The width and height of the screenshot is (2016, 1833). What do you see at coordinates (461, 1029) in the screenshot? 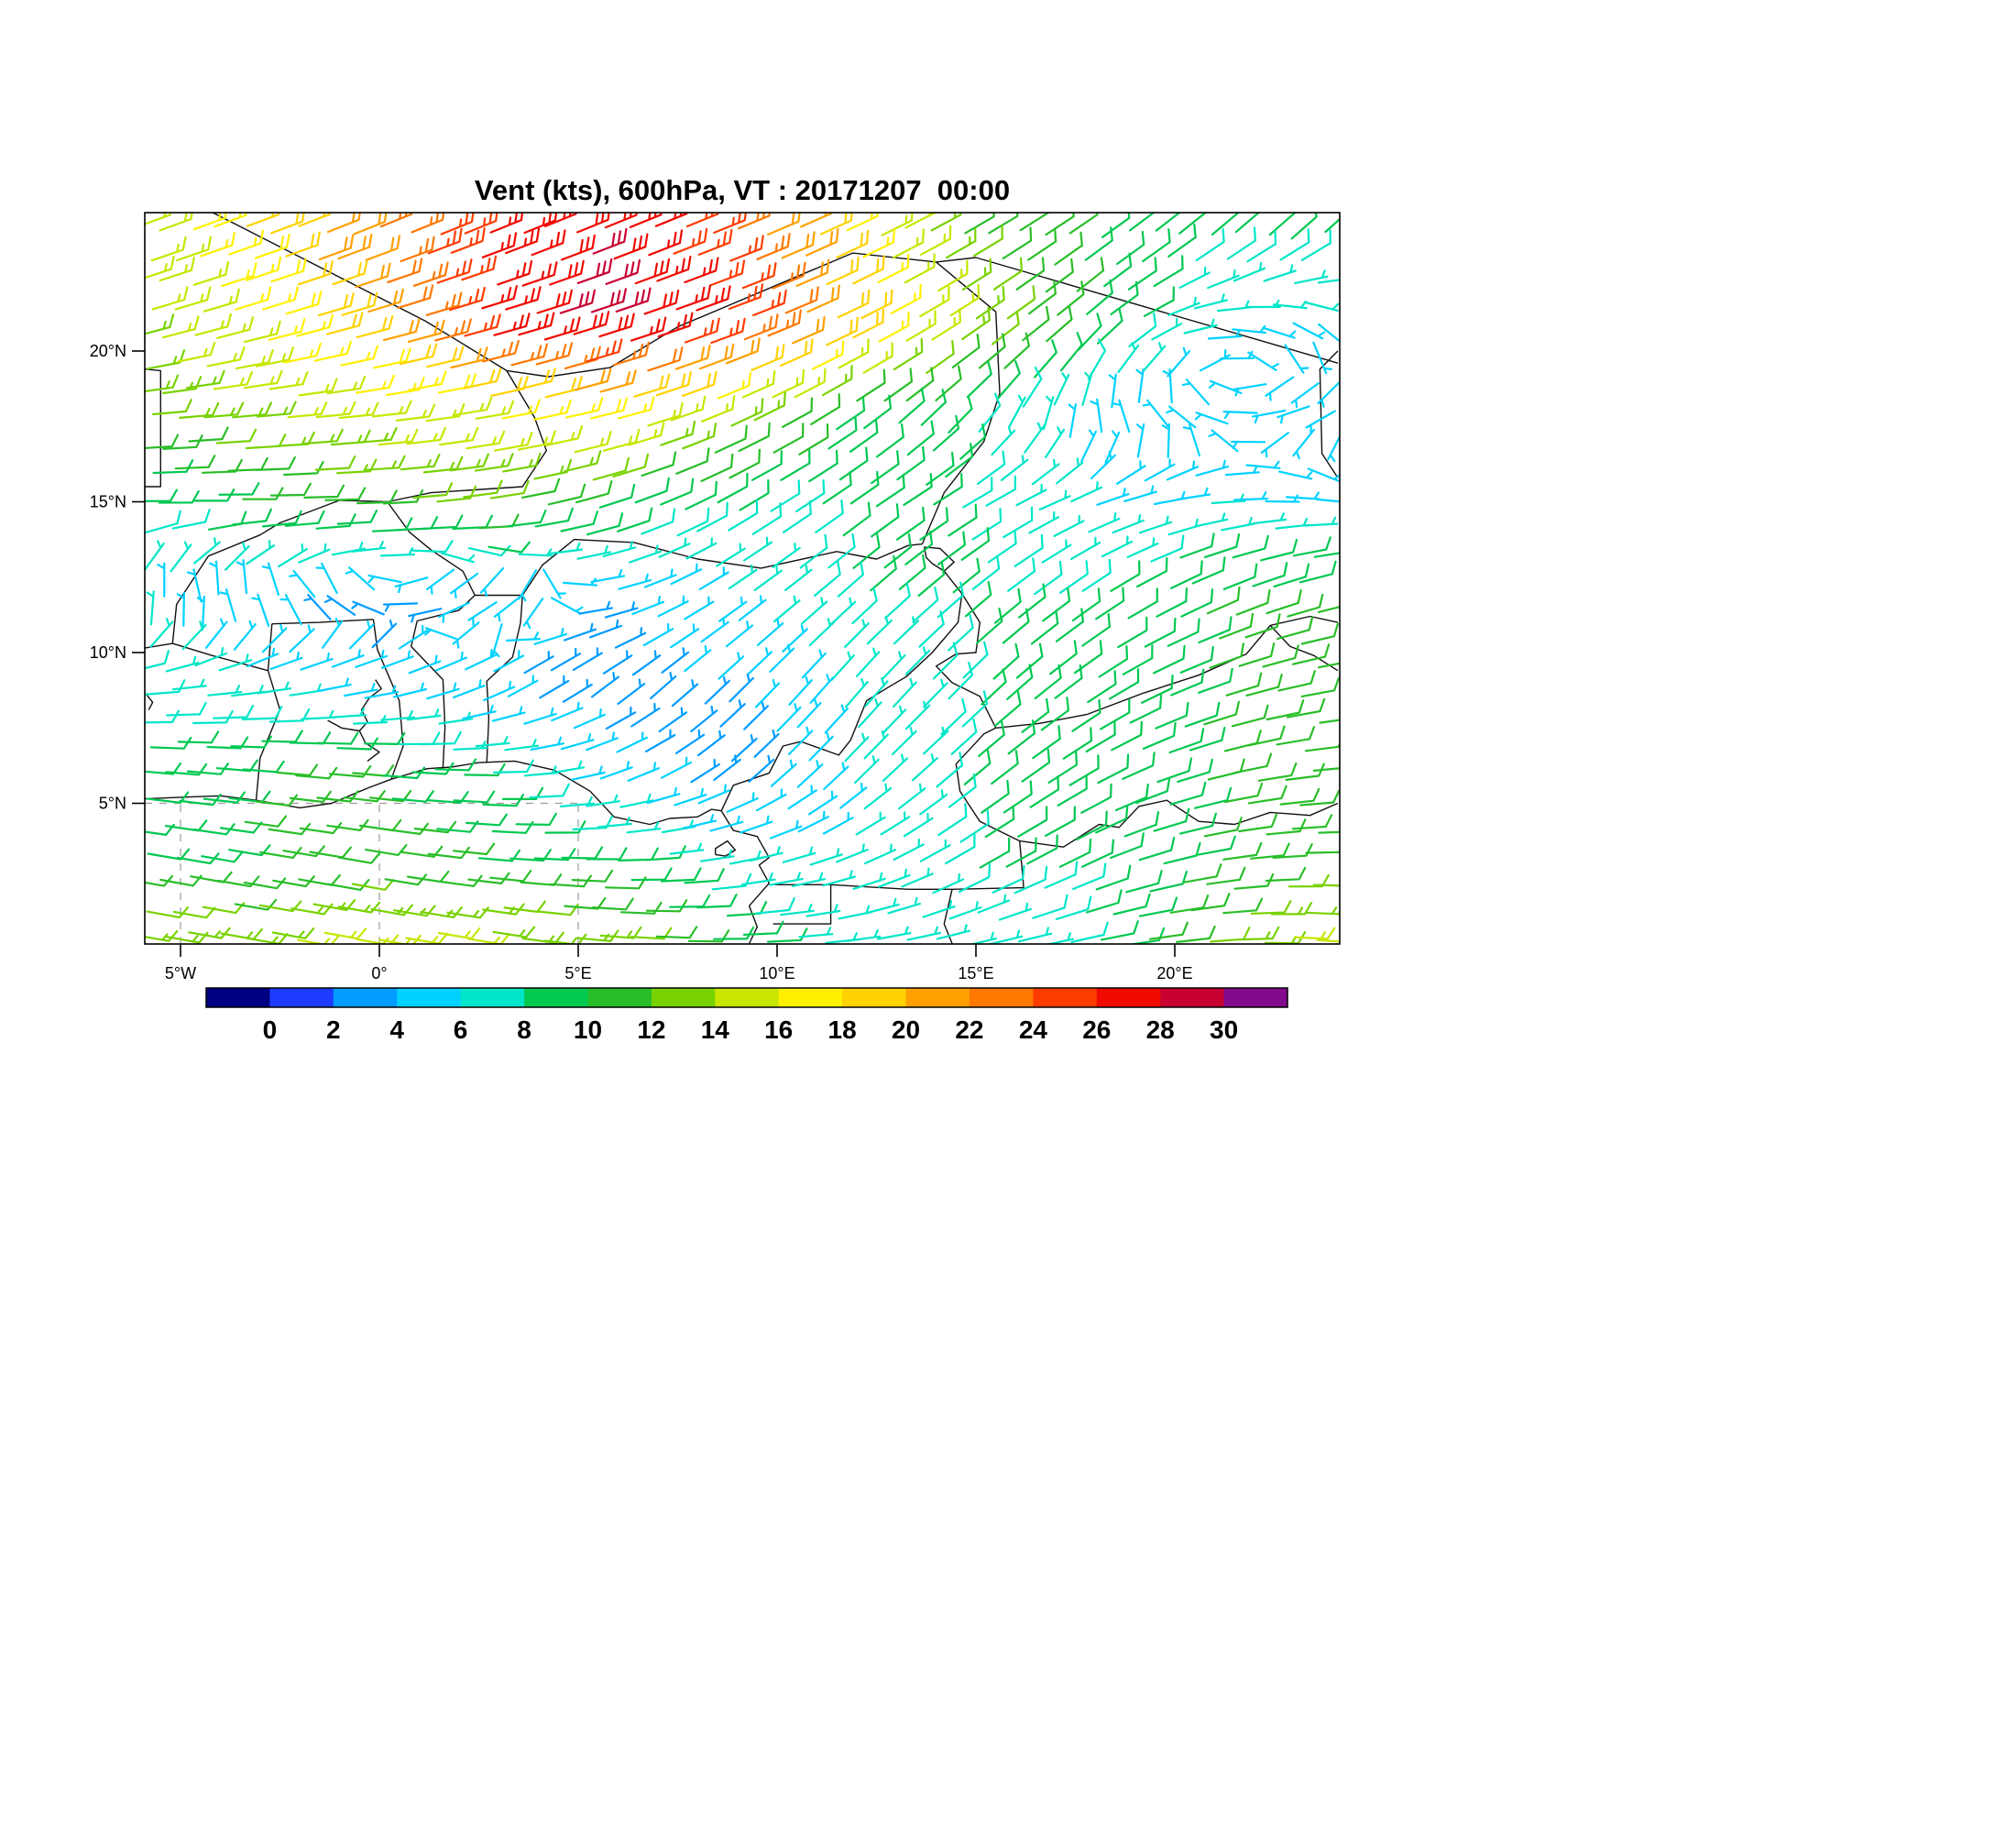
I see `colorbar-tick-label: 6` at bounding box center [461, 1029].